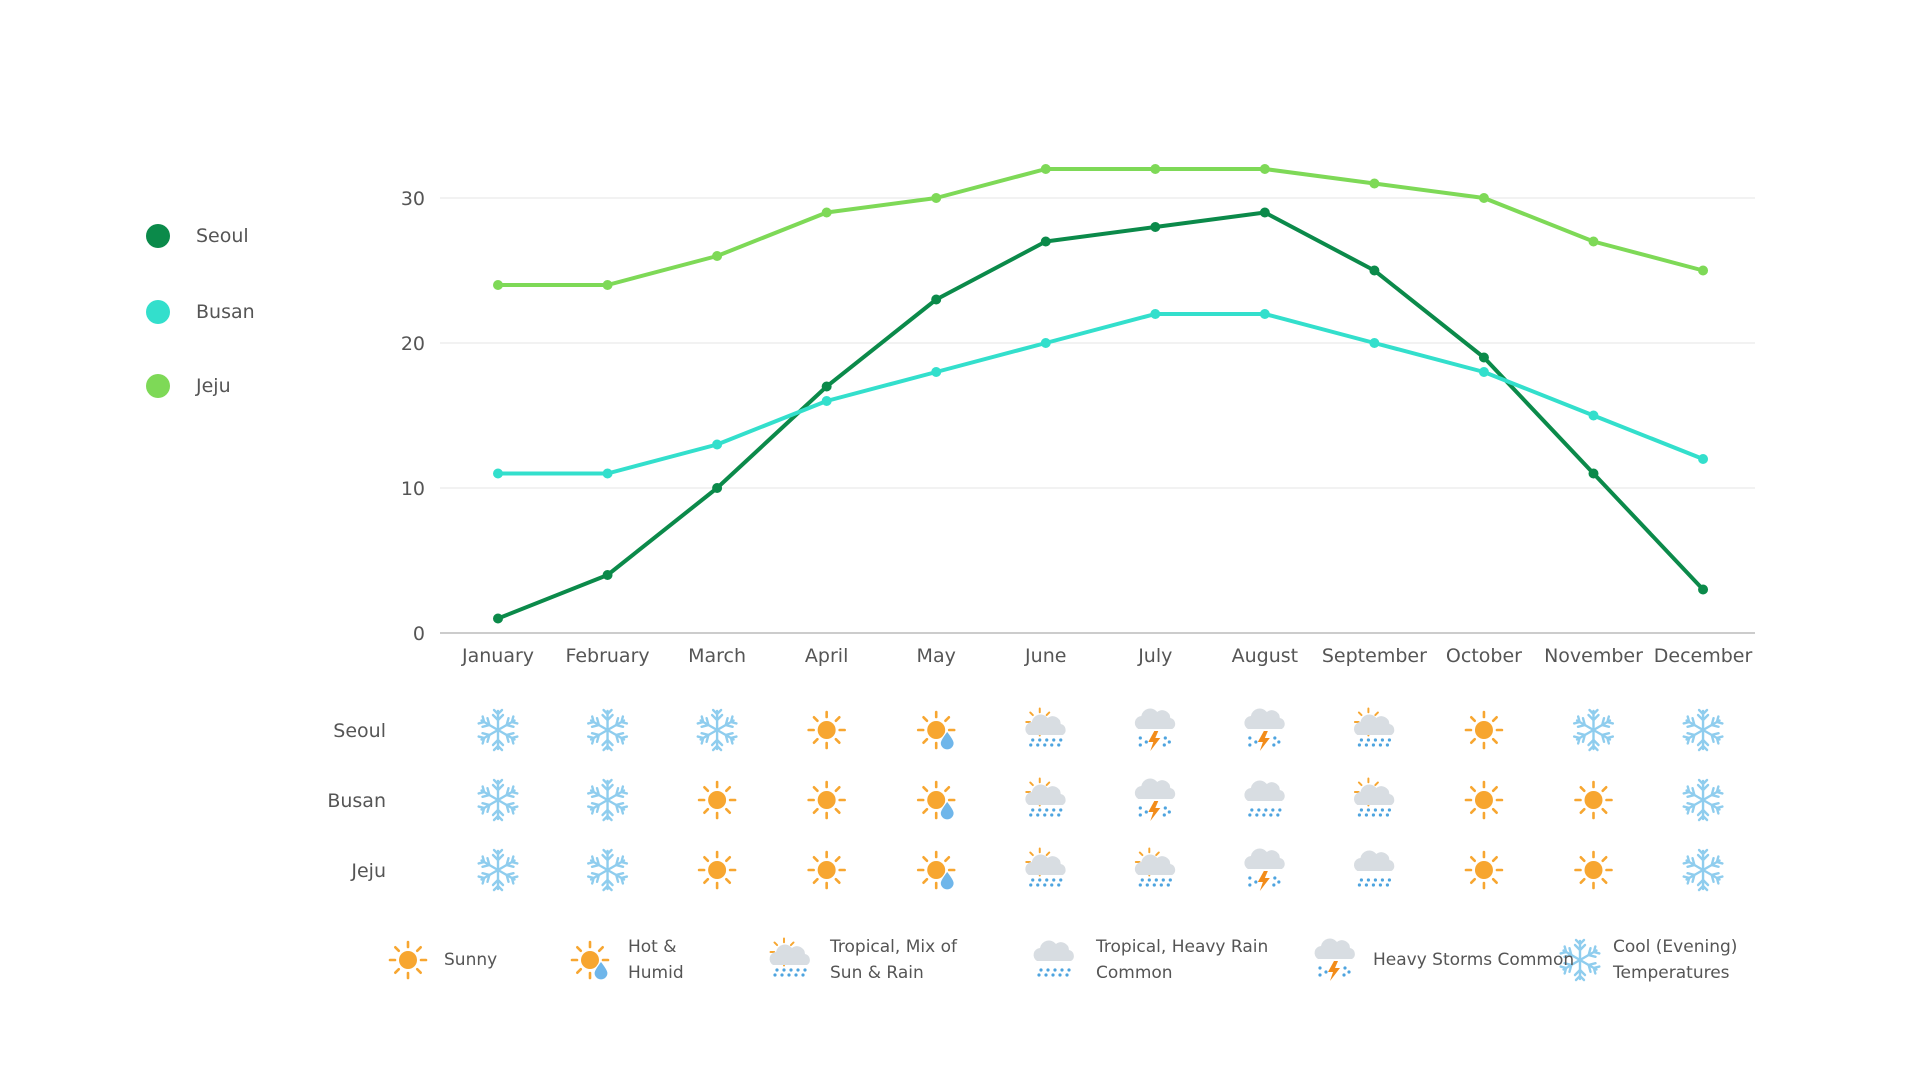  I want to click on y-tick-label: 10, so click(413, 489).